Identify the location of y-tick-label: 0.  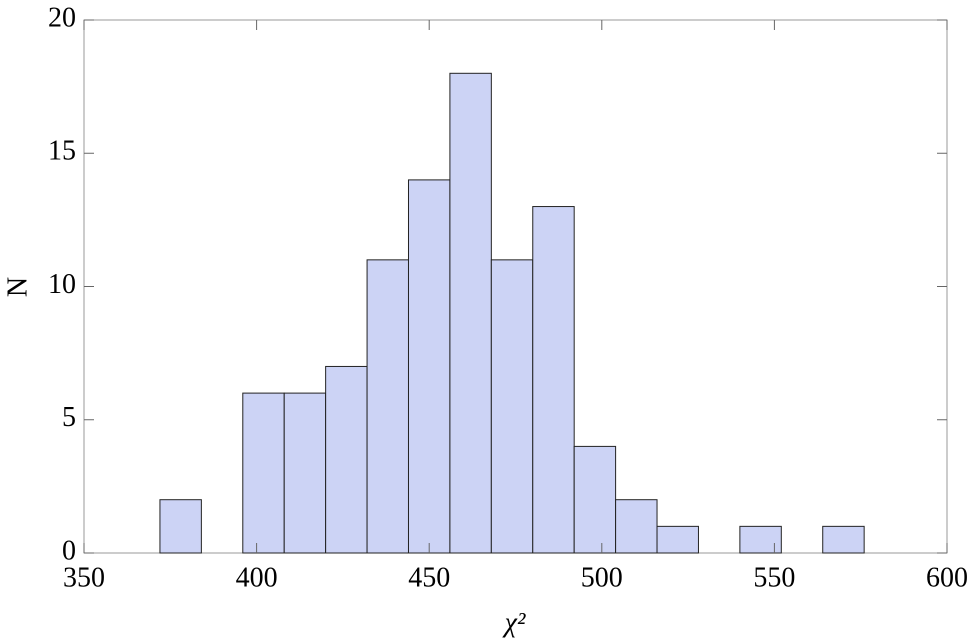
(69, 550).